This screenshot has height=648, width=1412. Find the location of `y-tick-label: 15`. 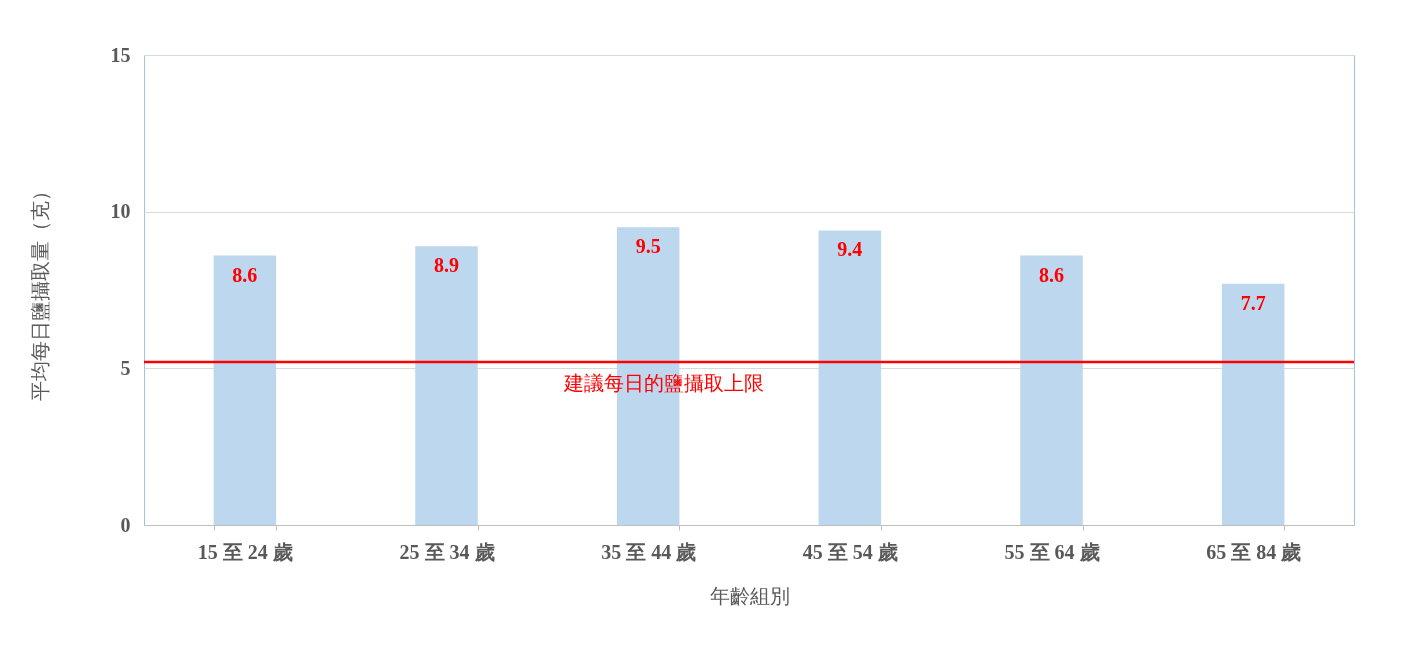

y-tick-label: 15 is located at coordinates (120, 54).